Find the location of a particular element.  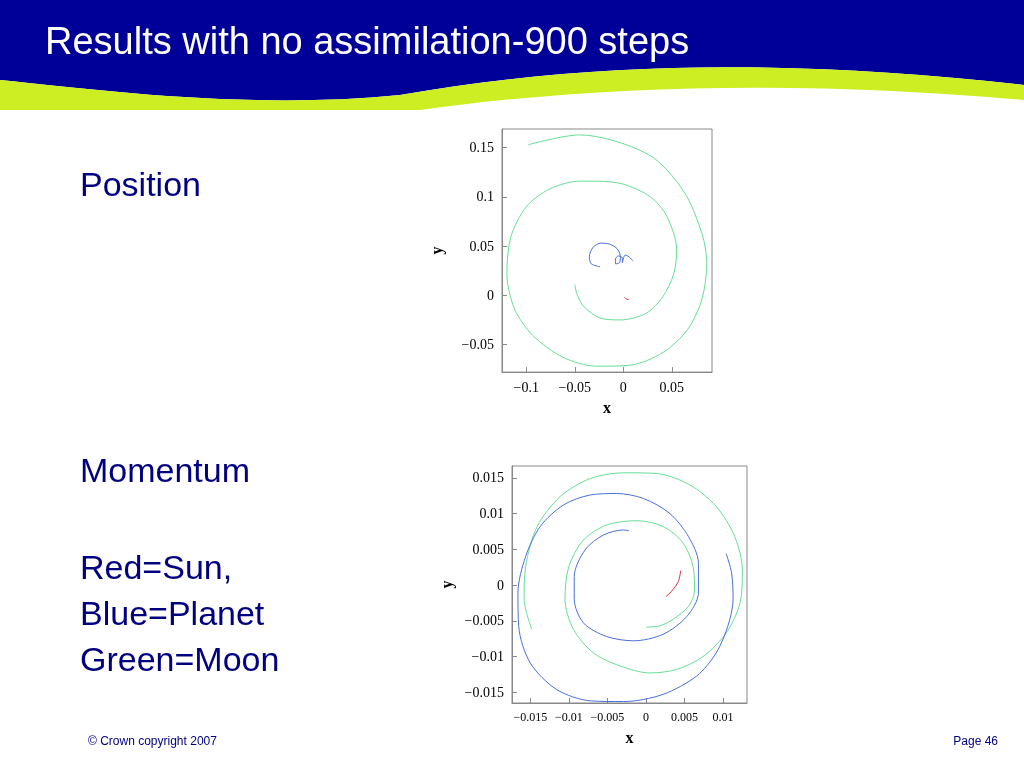

x-tick-label: −0.005 is located at coordinates (607, 717).